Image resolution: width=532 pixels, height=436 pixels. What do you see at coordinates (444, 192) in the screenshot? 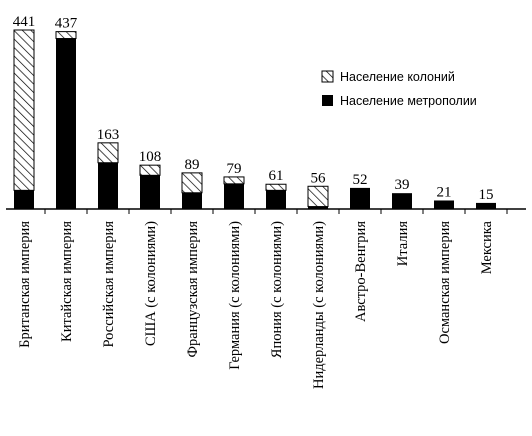
I see `total-value-label: 21` at bounding box center [444, 192].